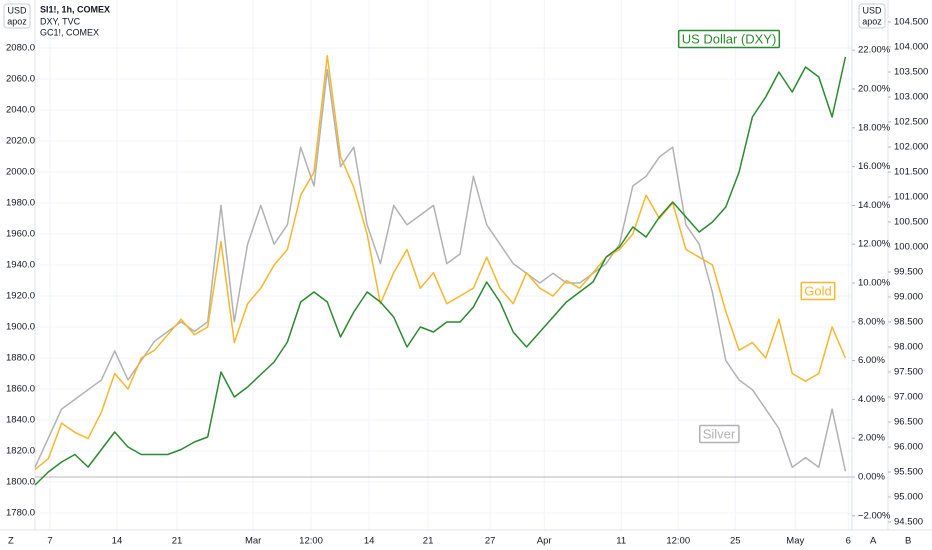  I want to click on legend-line: GC1!, COMEX, so click(69, 32).